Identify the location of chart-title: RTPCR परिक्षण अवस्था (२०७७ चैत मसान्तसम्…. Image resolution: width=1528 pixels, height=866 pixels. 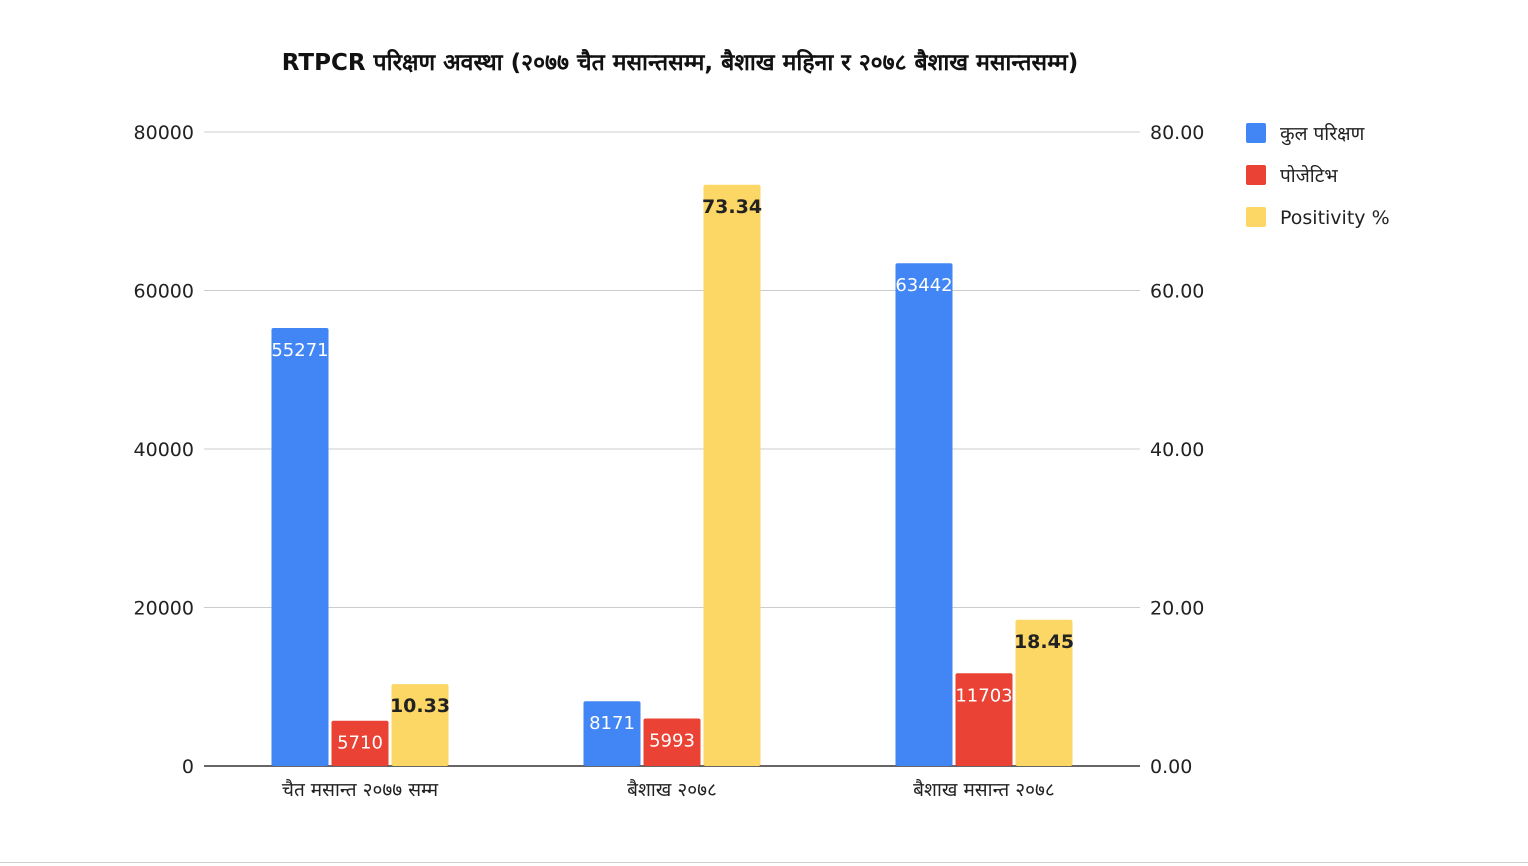
(680, 62).